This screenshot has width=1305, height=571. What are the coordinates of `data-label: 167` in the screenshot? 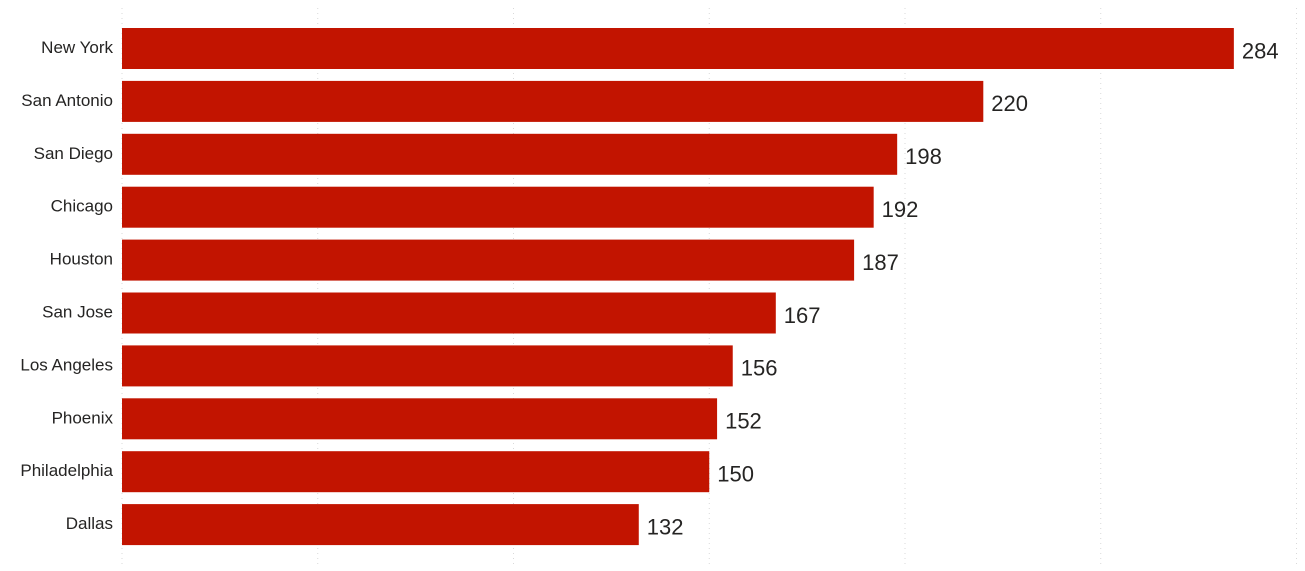 It's located at (802, 315).